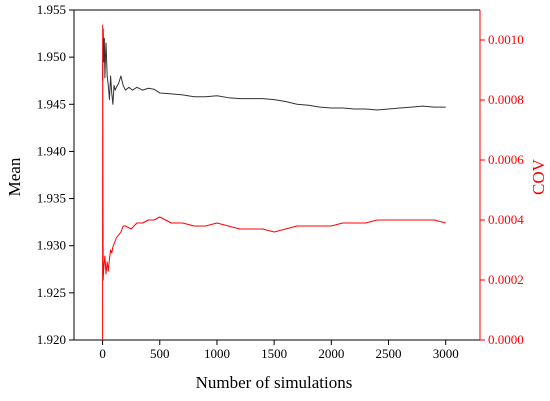  What do you see at coordinates (217, 353) in the screenshot?
I see `x-tick-label: 1000` at bounding box center [217, 353].